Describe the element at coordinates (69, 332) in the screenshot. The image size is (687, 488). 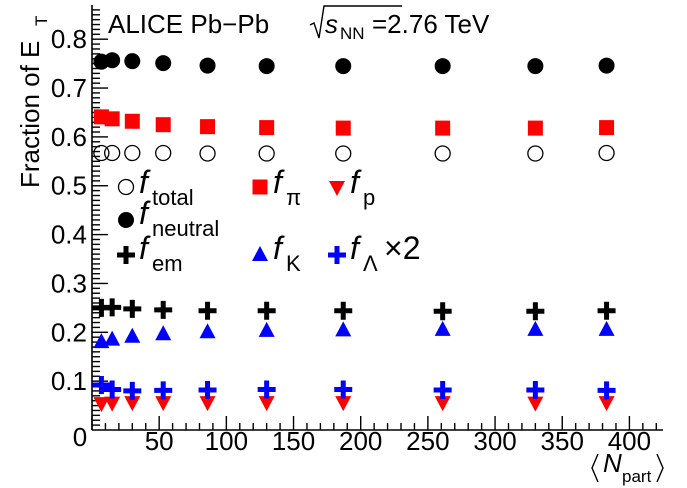
I see `y-tick-label: 0.2` at that location.